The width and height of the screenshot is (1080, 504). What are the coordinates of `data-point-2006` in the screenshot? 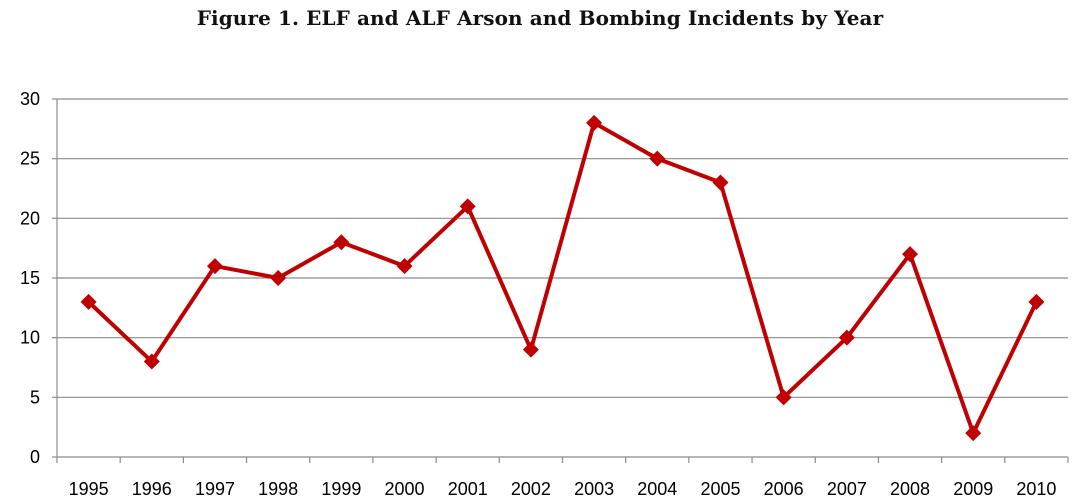 It's located at (783, 397).